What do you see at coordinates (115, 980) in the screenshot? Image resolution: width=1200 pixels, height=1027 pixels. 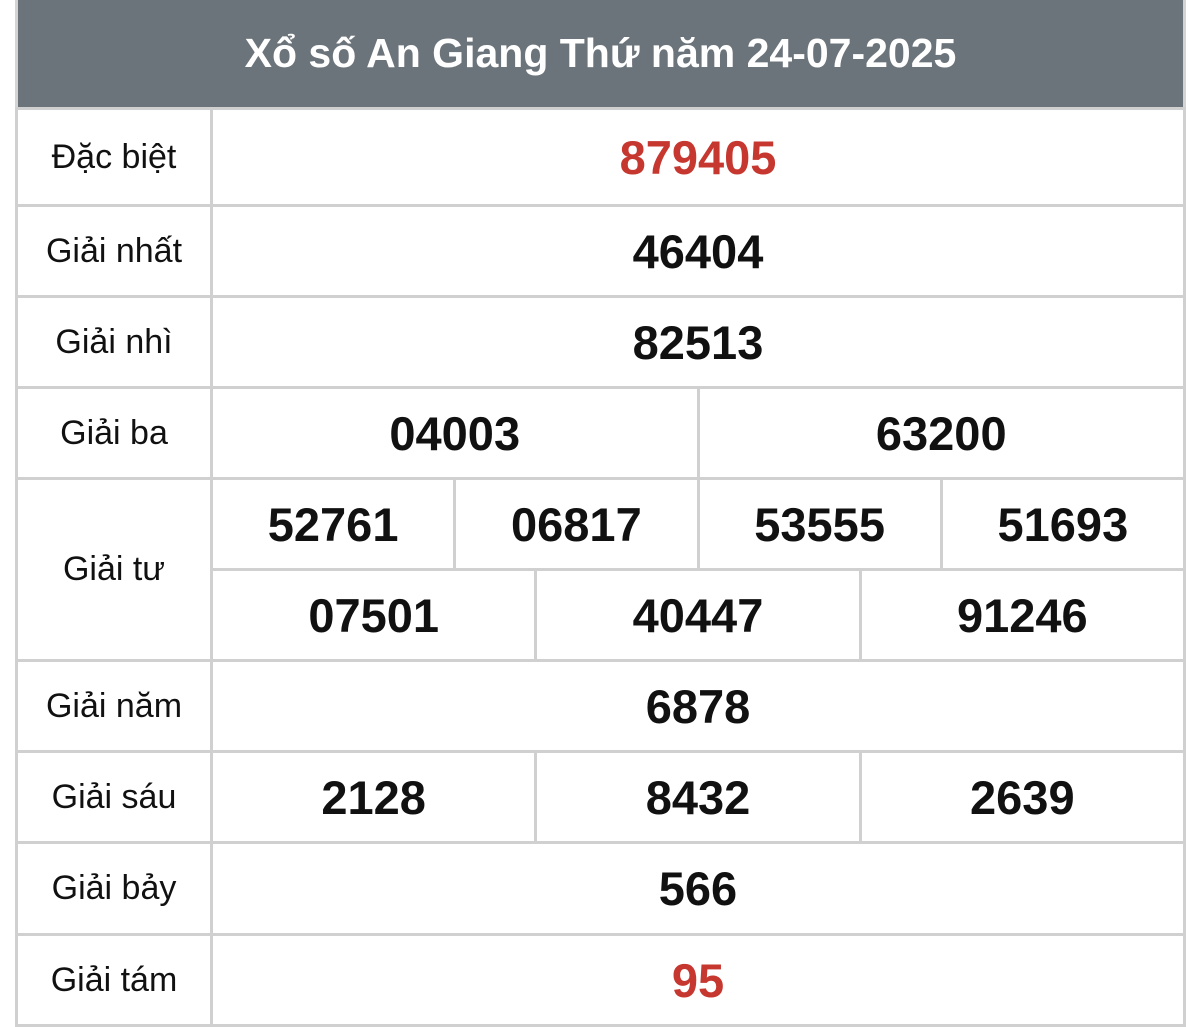 I see `prize-label: Giải tám` at bounding box center [115, 980].